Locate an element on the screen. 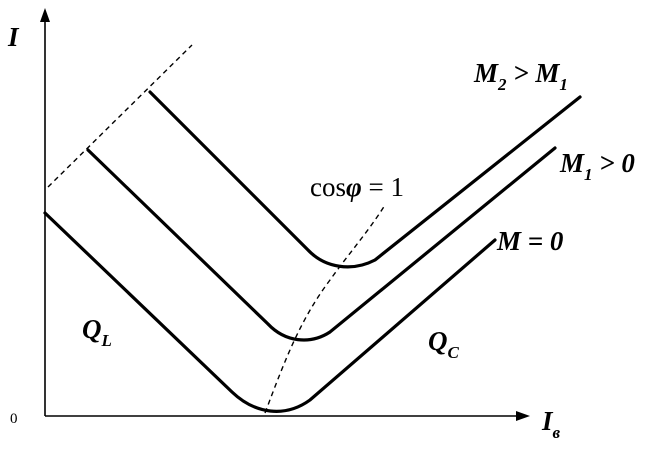  stability-limit is located at coordinates (120, 116).